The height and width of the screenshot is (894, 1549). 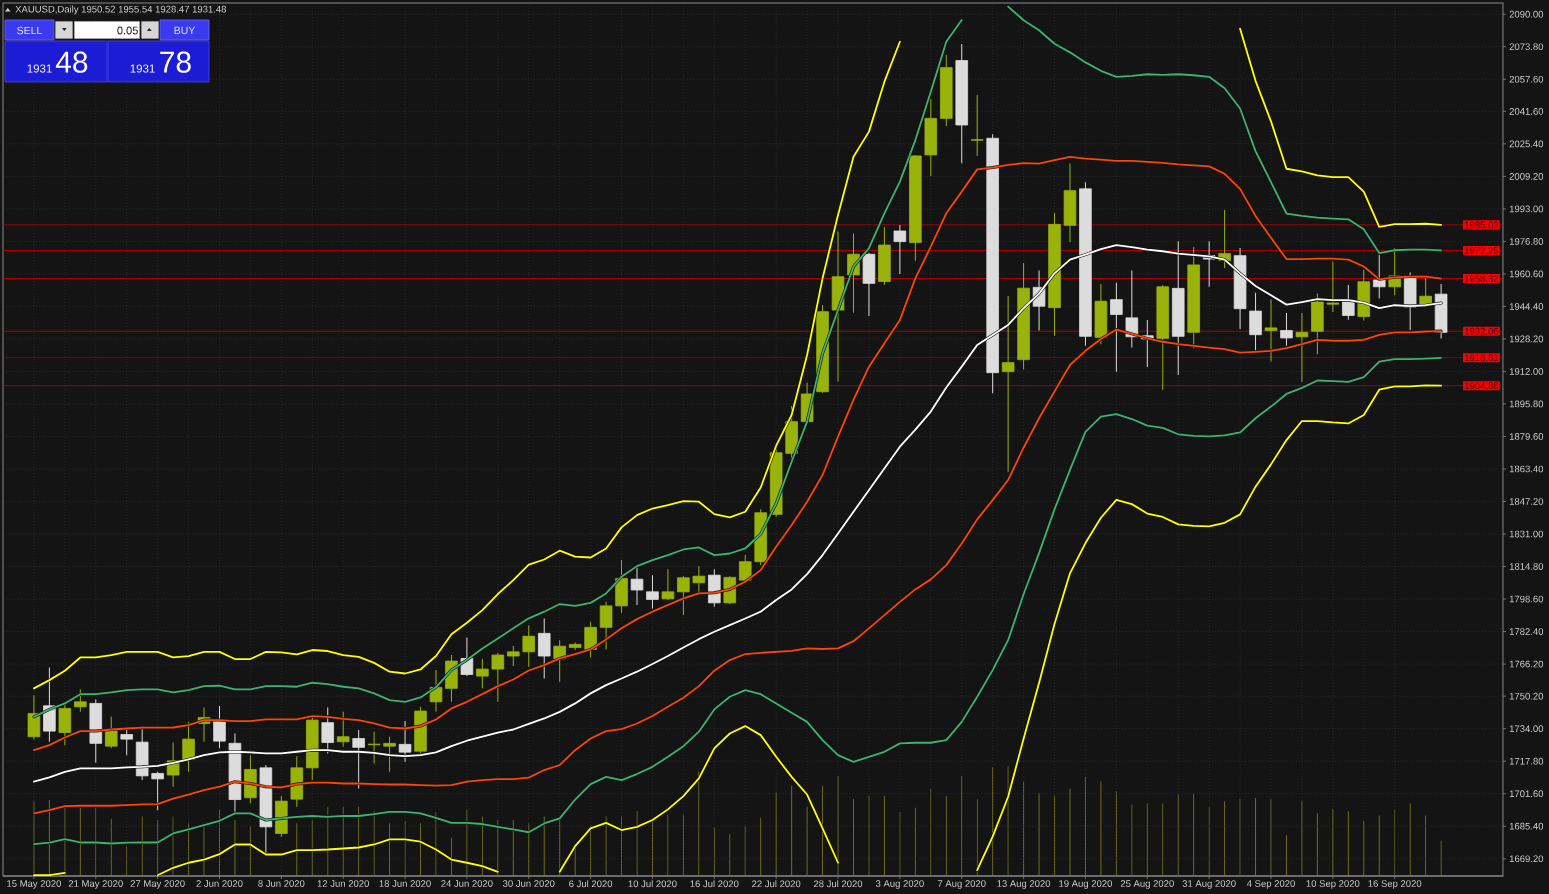 What do you see at coordinates (1481, 331) in the screenshot?
I see `ref-line-label: 1932.06` at bounding box center [1481, 331].